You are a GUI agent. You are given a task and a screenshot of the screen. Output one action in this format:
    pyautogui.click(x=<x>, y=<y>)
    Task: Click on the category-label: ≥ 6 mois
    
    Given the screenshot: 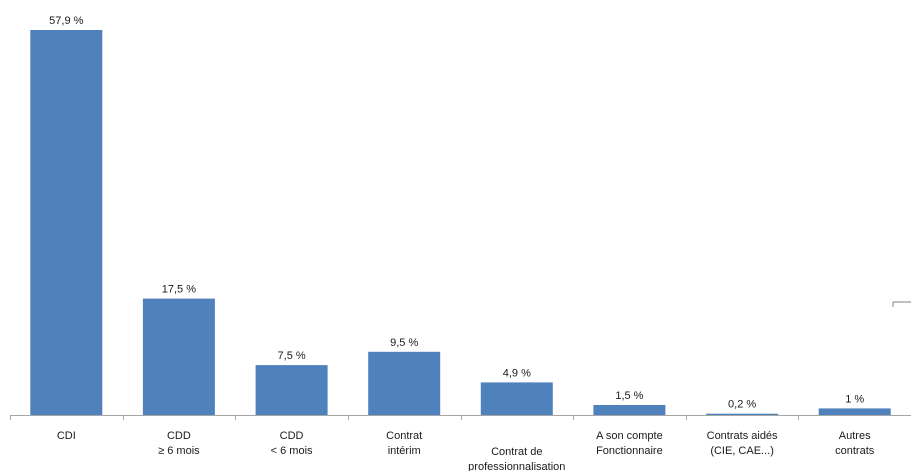 What is the action you would take?
    pyautogui.click(x=179, y=451)
    